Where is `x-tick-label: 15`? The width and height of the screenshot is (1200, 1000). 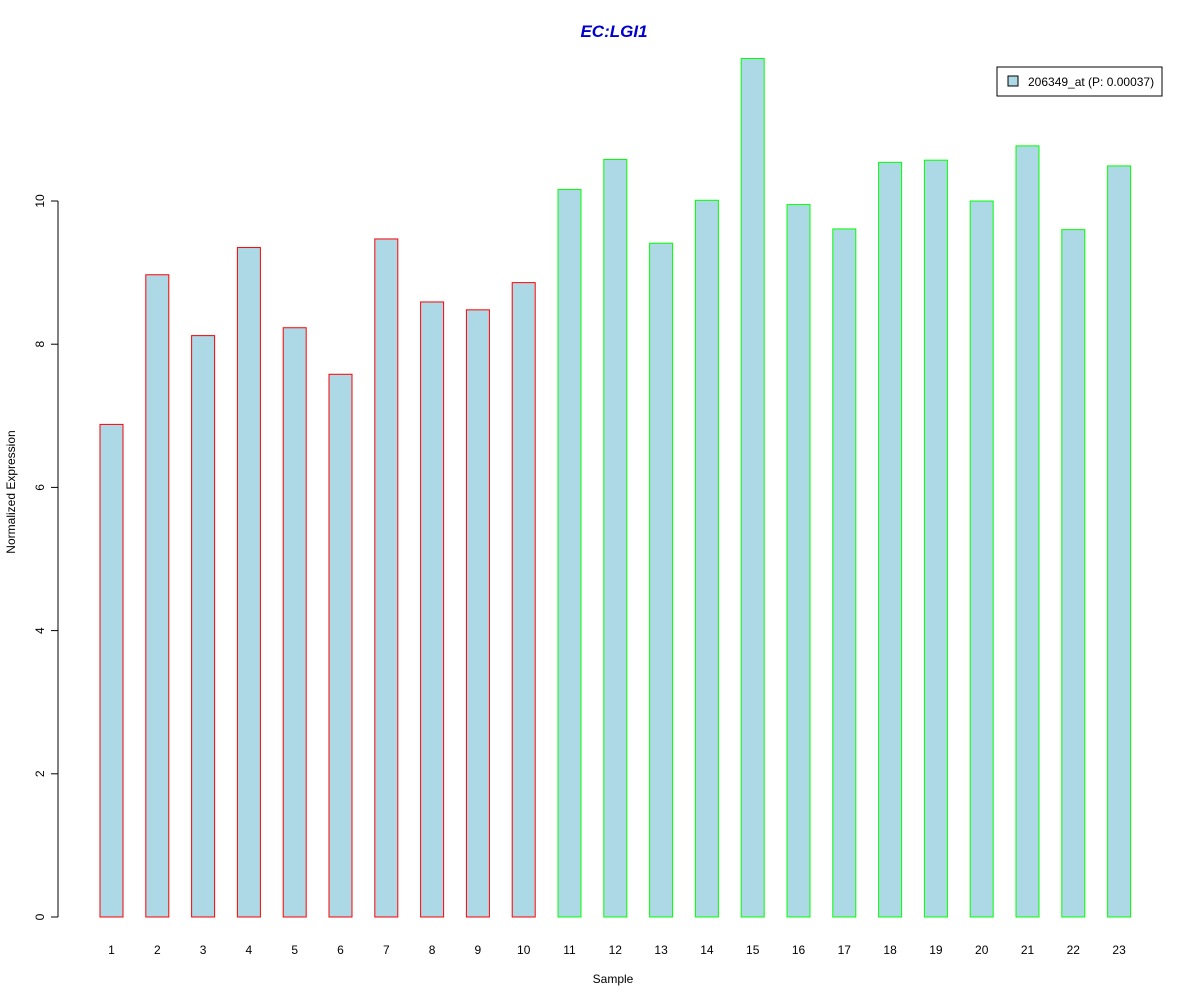
x-tick-label: 15 is located at coordinates (753, 950).